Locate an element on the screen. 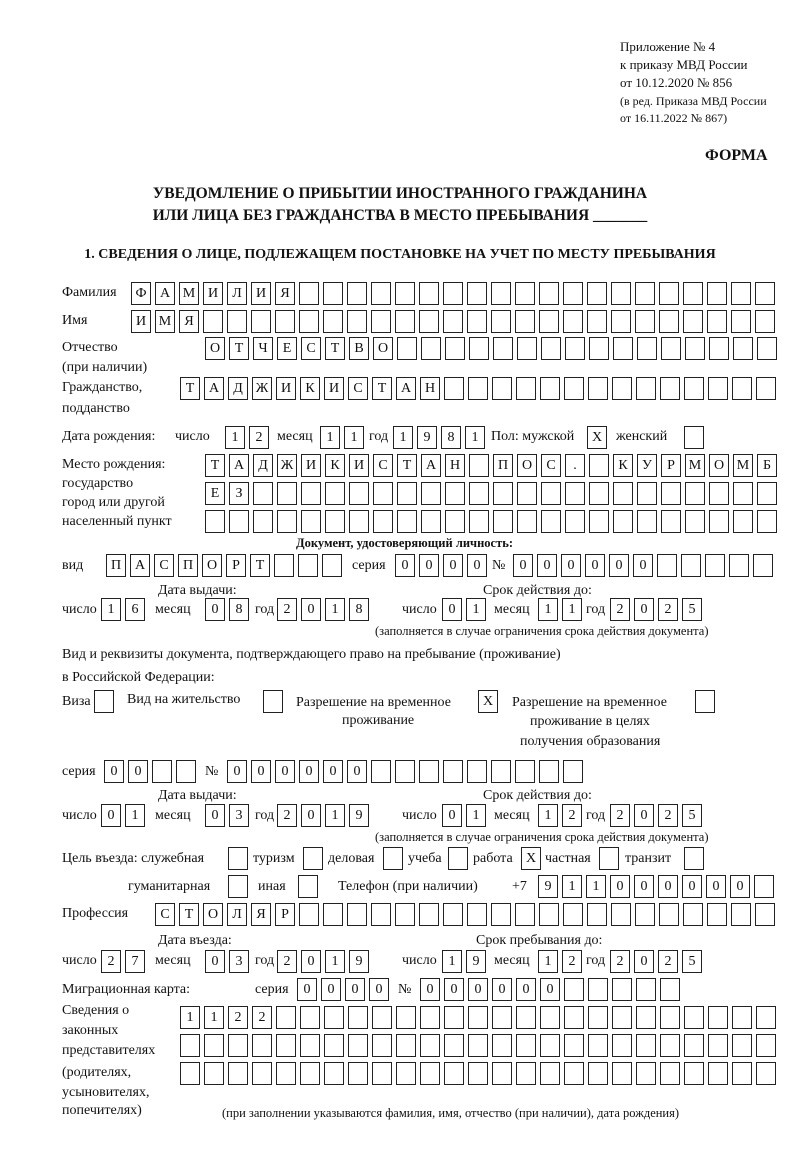 Image resolution: width=800 pixels, height=1163 pixels. char-box: Д is located at coordinates (263, 465).